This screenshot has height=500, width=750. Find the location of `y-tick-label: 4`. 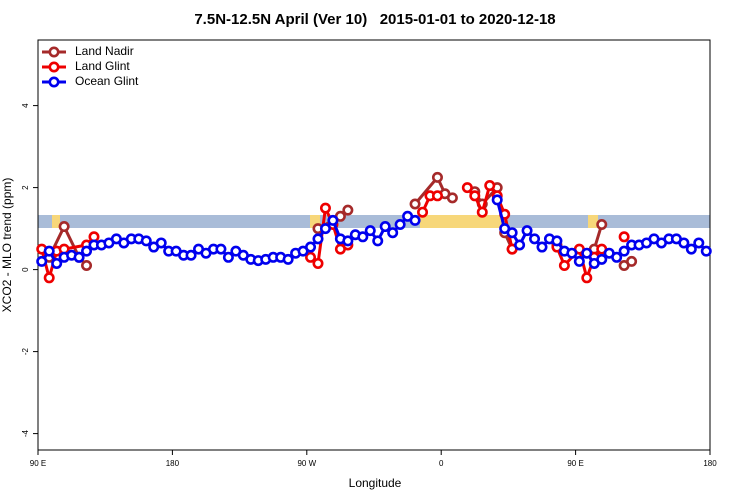

y-tick-label: 4 is located at coordinates (25, 105).